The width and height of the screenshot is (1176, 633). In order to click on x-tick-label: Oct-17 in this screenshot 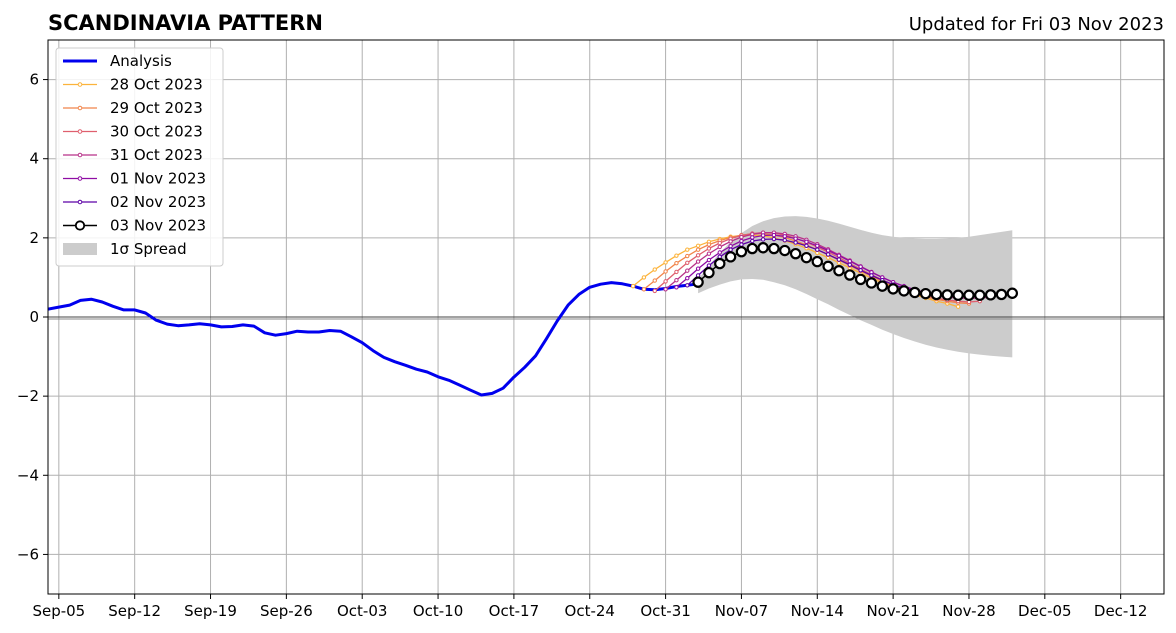, I will do `click(514, 611)`.